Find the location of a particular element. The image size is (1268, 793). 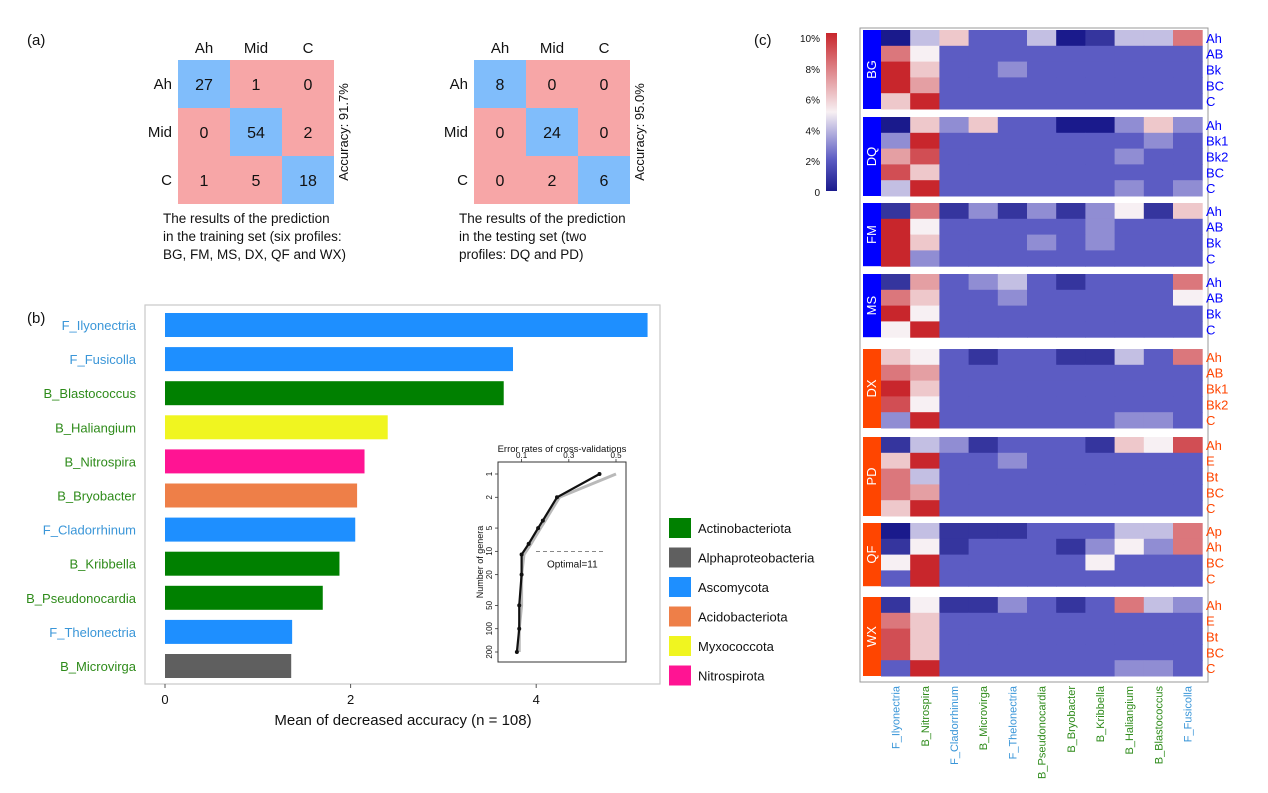

inset-y-tick-label: 5 is located at coordinates (489, 527).